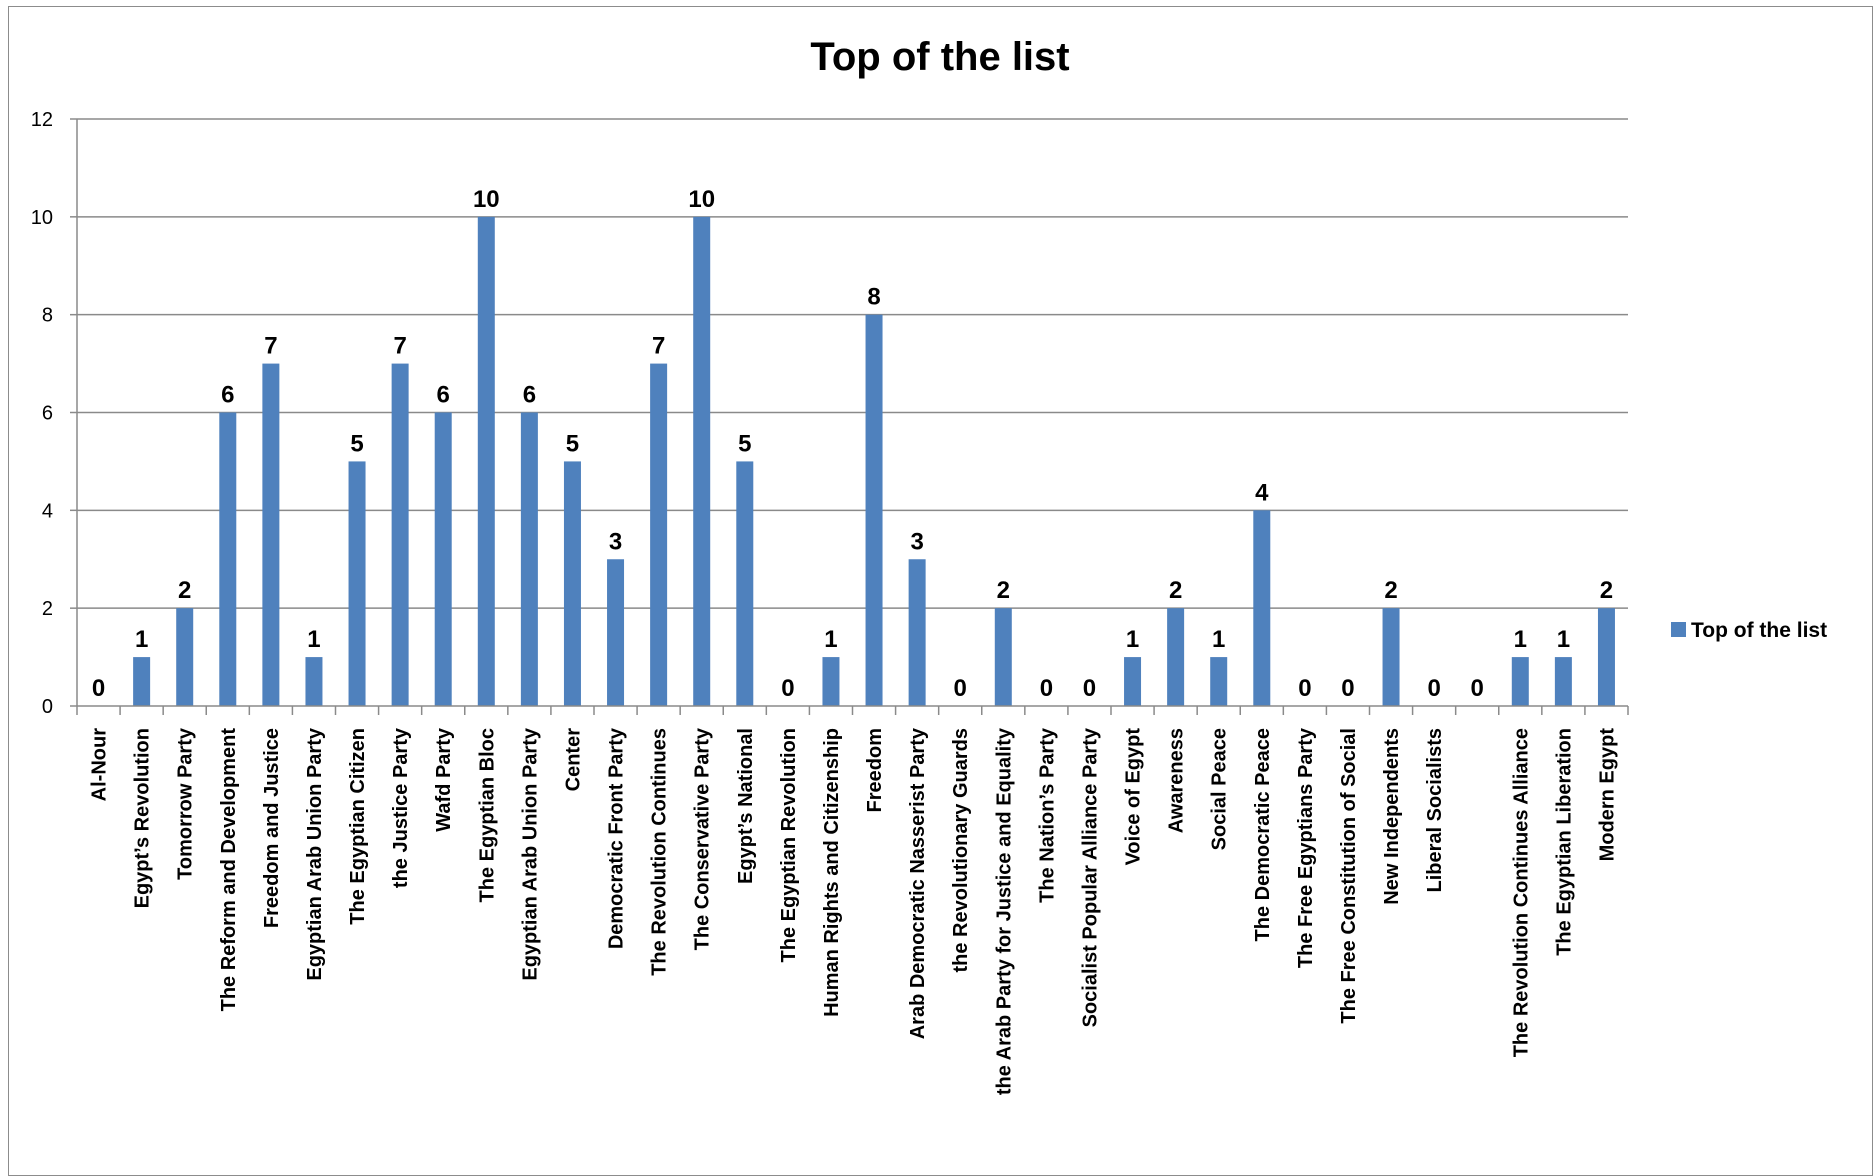 The image size is (1875, 1176). Describe the element at coordinates (573, 760) in the screenshot. I see `x-tick-label: Center` at that location.